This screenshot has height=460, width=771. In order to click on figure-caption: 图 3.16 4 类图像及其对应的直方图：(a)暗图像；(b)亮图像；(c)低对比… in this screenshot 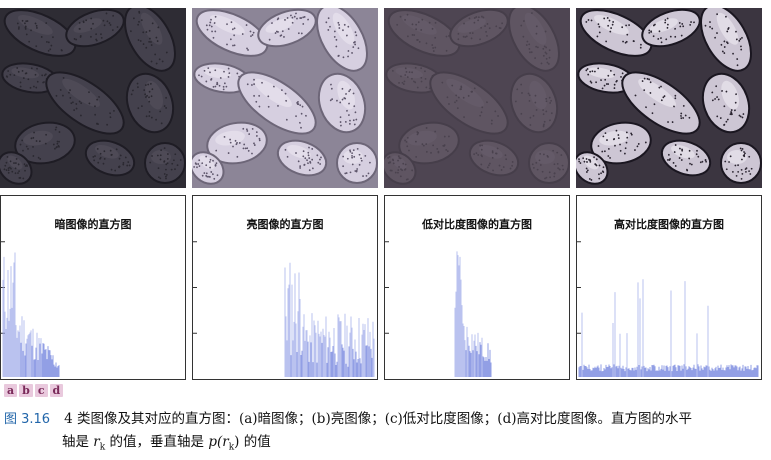, I will do `click(386, 433)`.